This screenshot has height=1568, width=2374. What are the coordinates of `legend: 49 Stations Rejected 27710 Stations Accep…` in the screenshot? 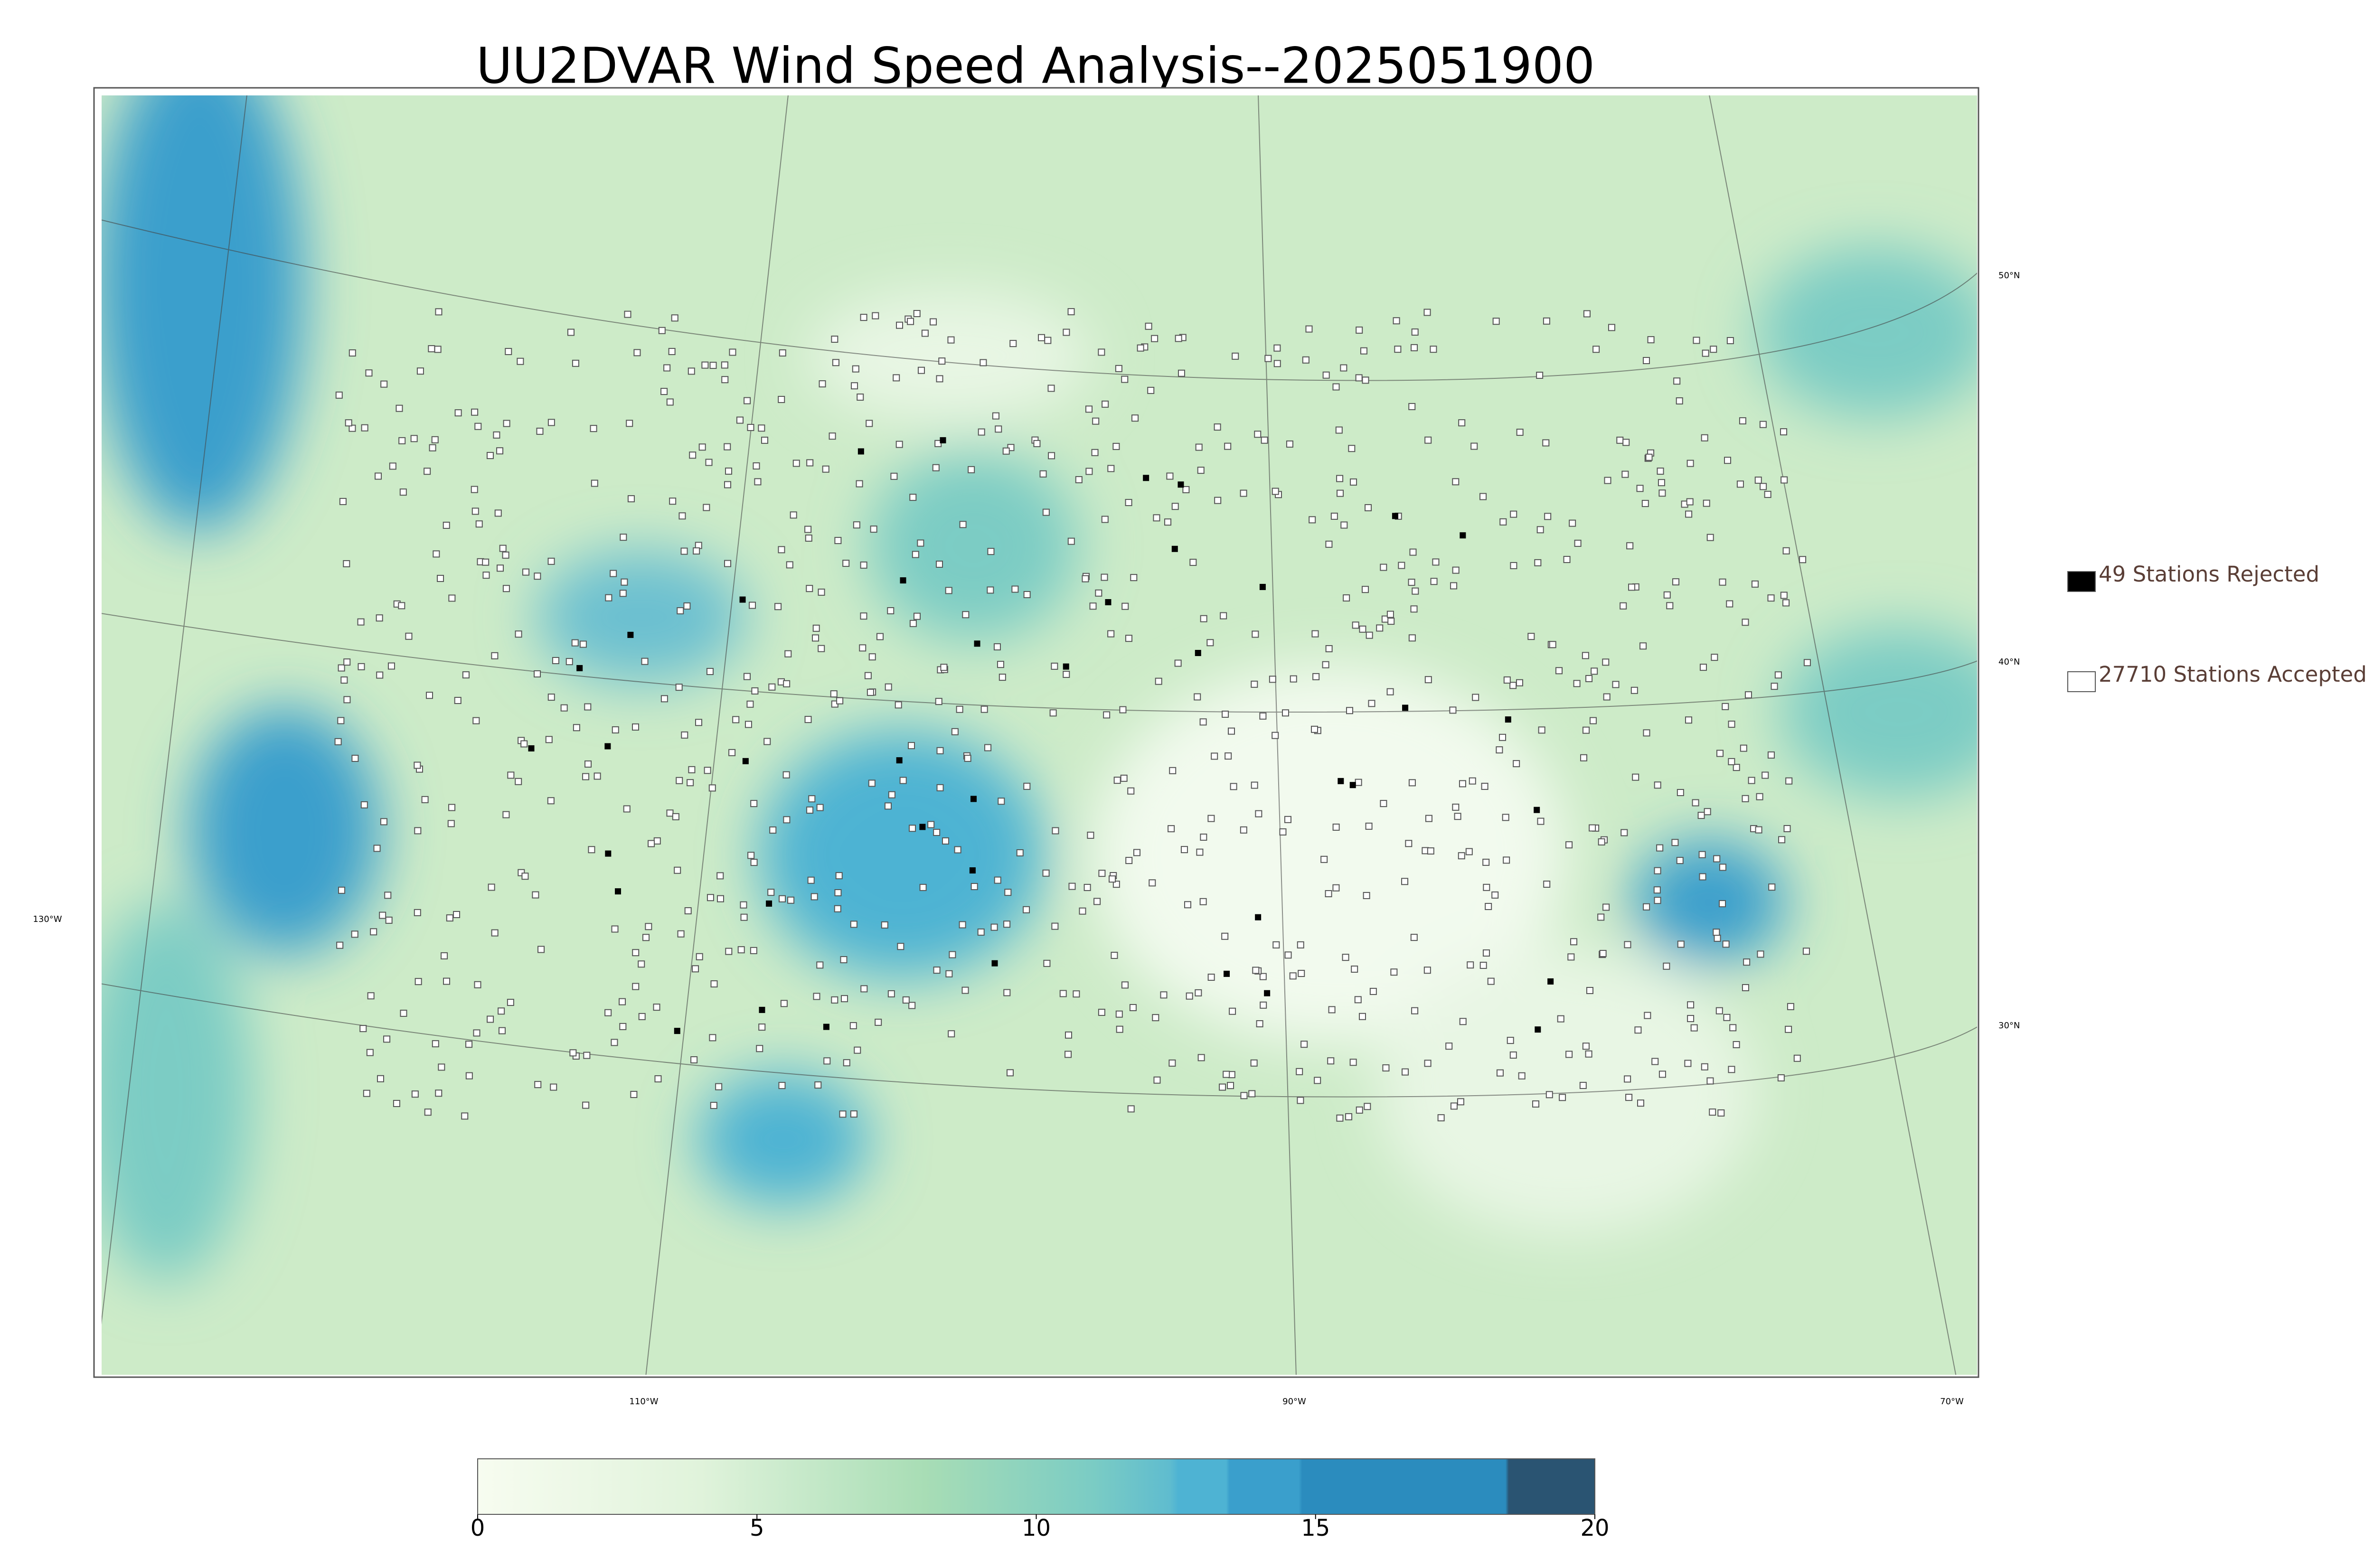 It's located at (2217, 627).